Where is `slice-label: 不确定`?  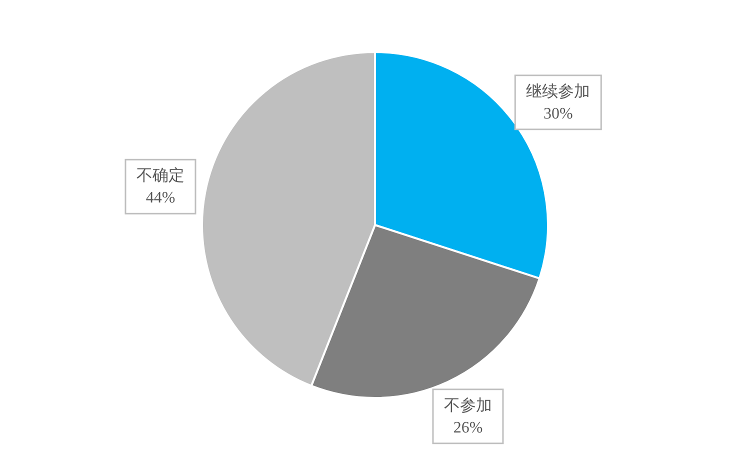
slice-label: 不确定 is located at coordinates (160, 175).